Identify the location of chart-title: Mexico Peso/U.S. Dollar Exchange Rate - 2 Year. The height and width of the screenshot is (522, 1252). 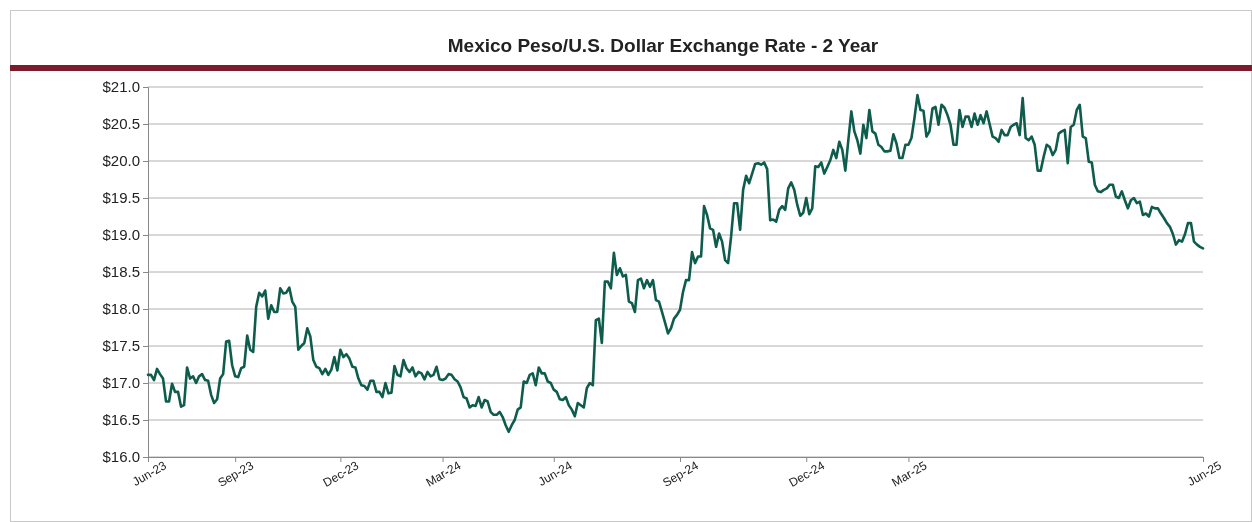
(663, 45).